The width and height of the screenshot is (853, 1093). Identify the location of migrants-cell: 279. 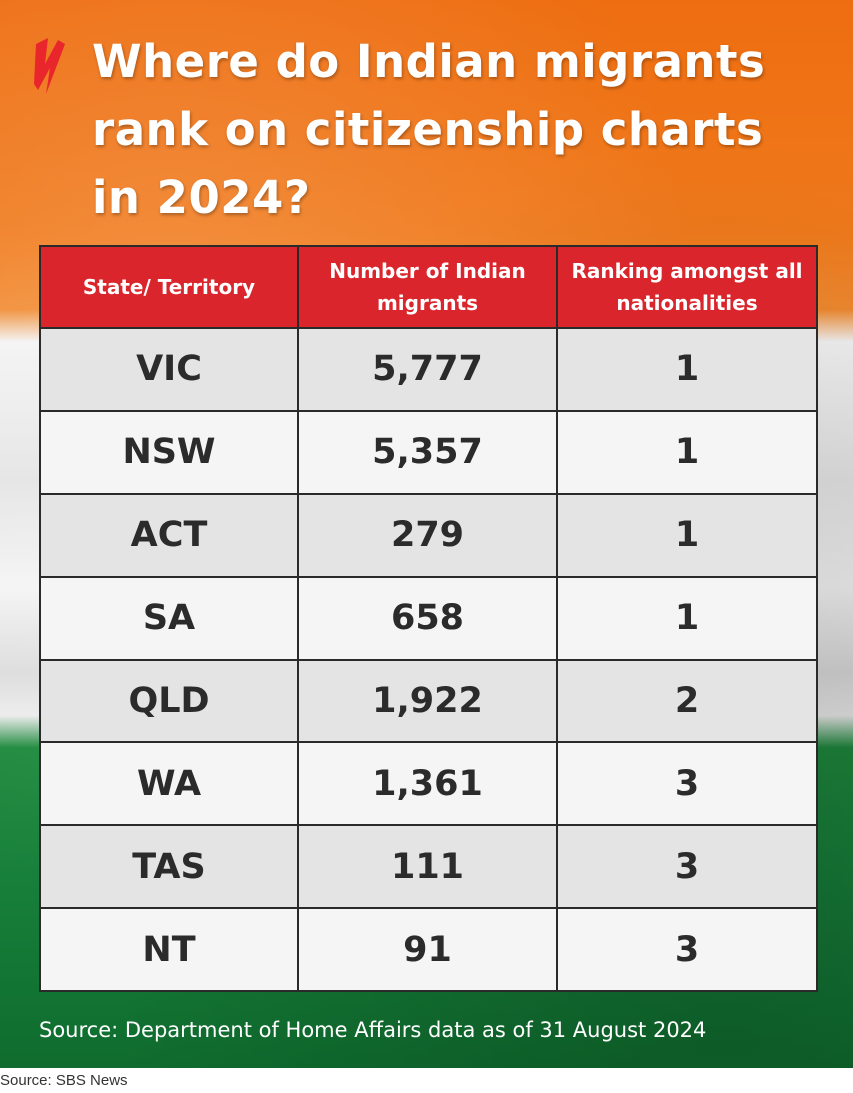
(427, 535).